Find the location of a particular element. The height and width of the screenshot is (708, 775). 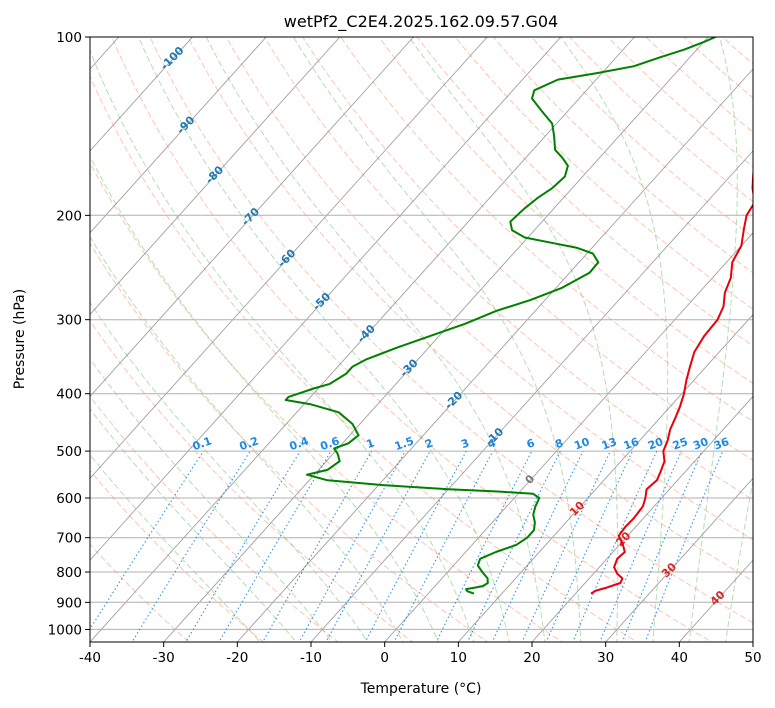

y-tick-label: 700 is located at coordinates (69, 539).